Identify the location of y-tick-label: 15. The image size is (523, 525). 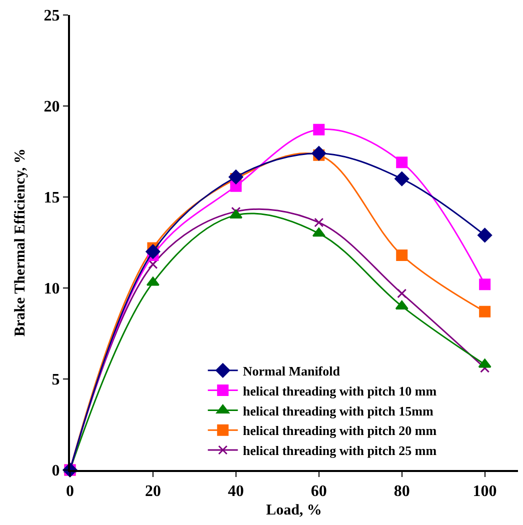
(52, 198).